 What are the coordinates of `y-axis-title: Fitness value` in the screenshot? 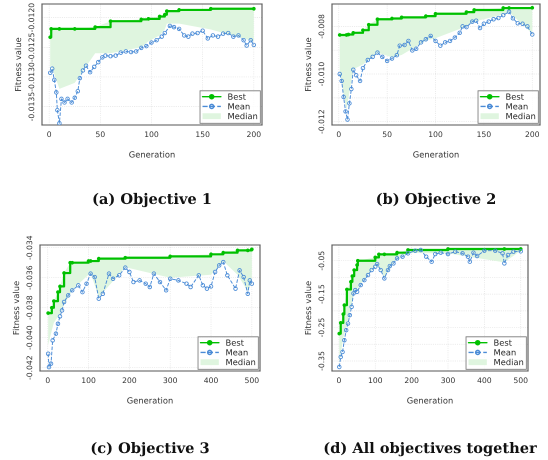 It's located at (308, 307).